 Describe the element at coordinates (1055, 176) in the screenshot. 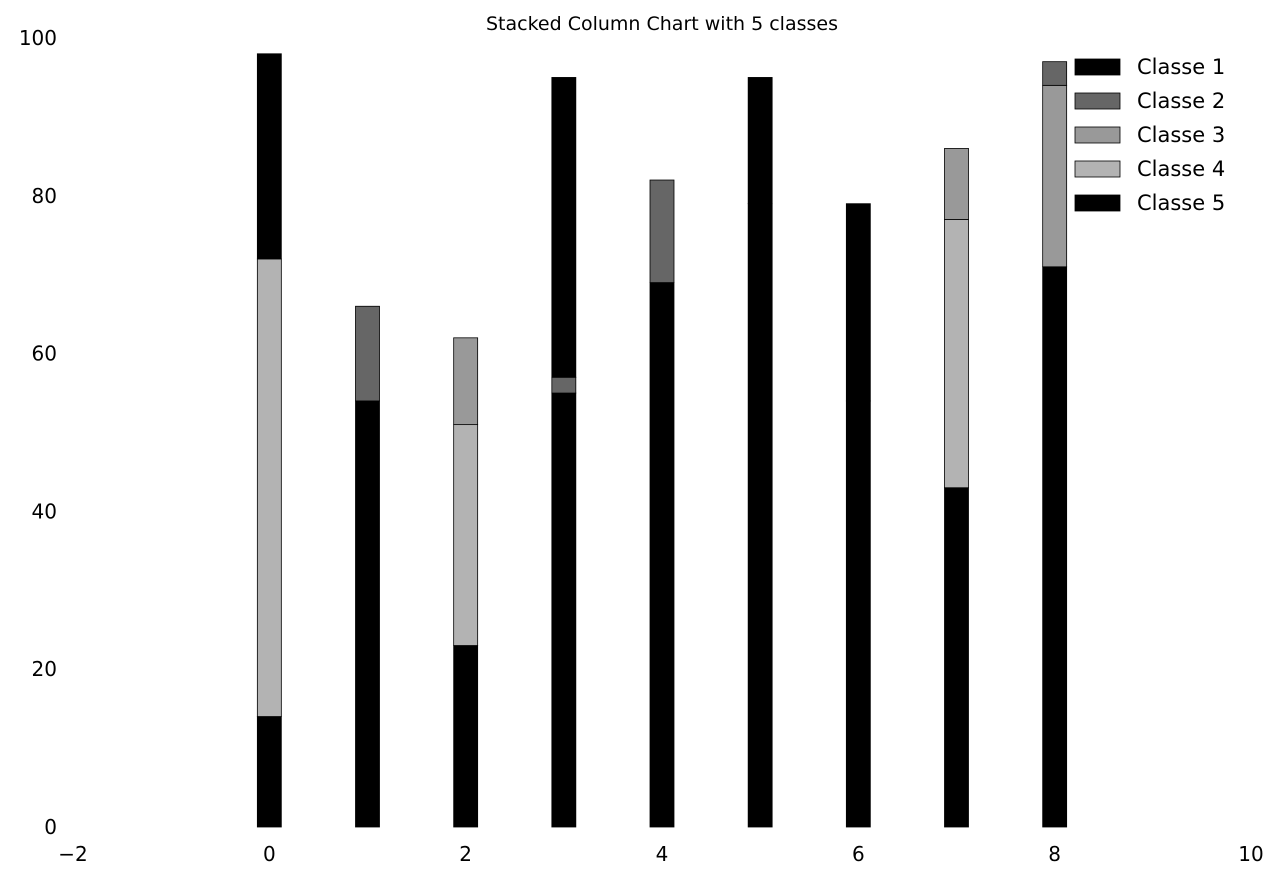

I see `bar-segment-classe-3-x8` at that location.